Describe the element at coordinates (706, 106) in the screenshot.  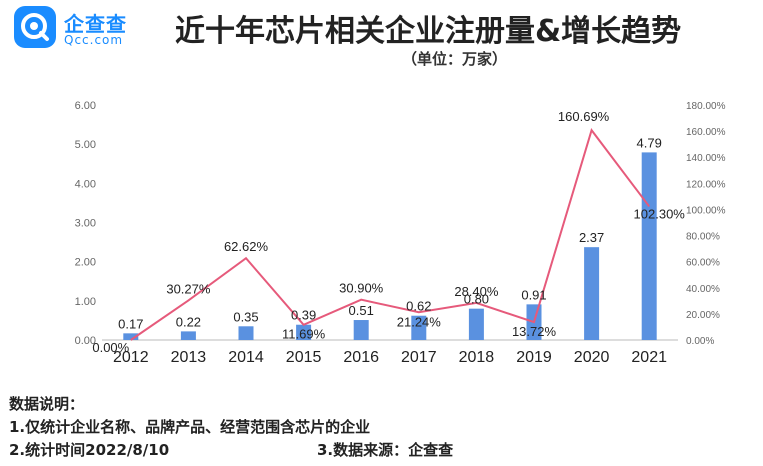
I see `y-right-tick-label: 180.00%` at that location.